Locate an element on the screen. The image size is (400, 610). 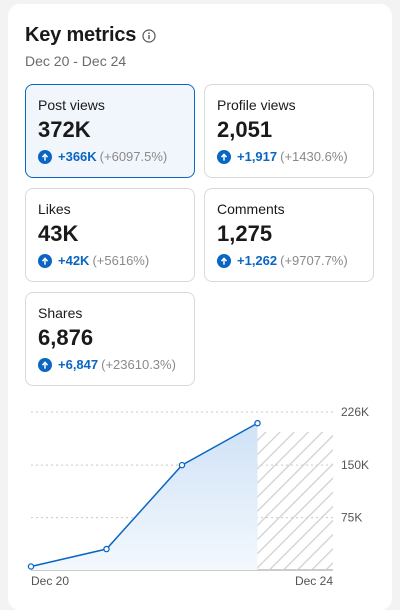
pending-period-area is located at coordinates (295, 501).